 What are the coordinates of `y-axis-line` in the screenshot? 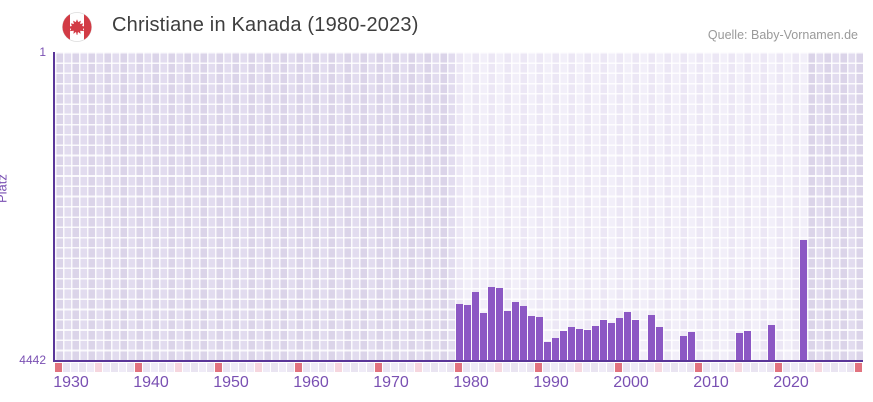 It's located at (54, 207).